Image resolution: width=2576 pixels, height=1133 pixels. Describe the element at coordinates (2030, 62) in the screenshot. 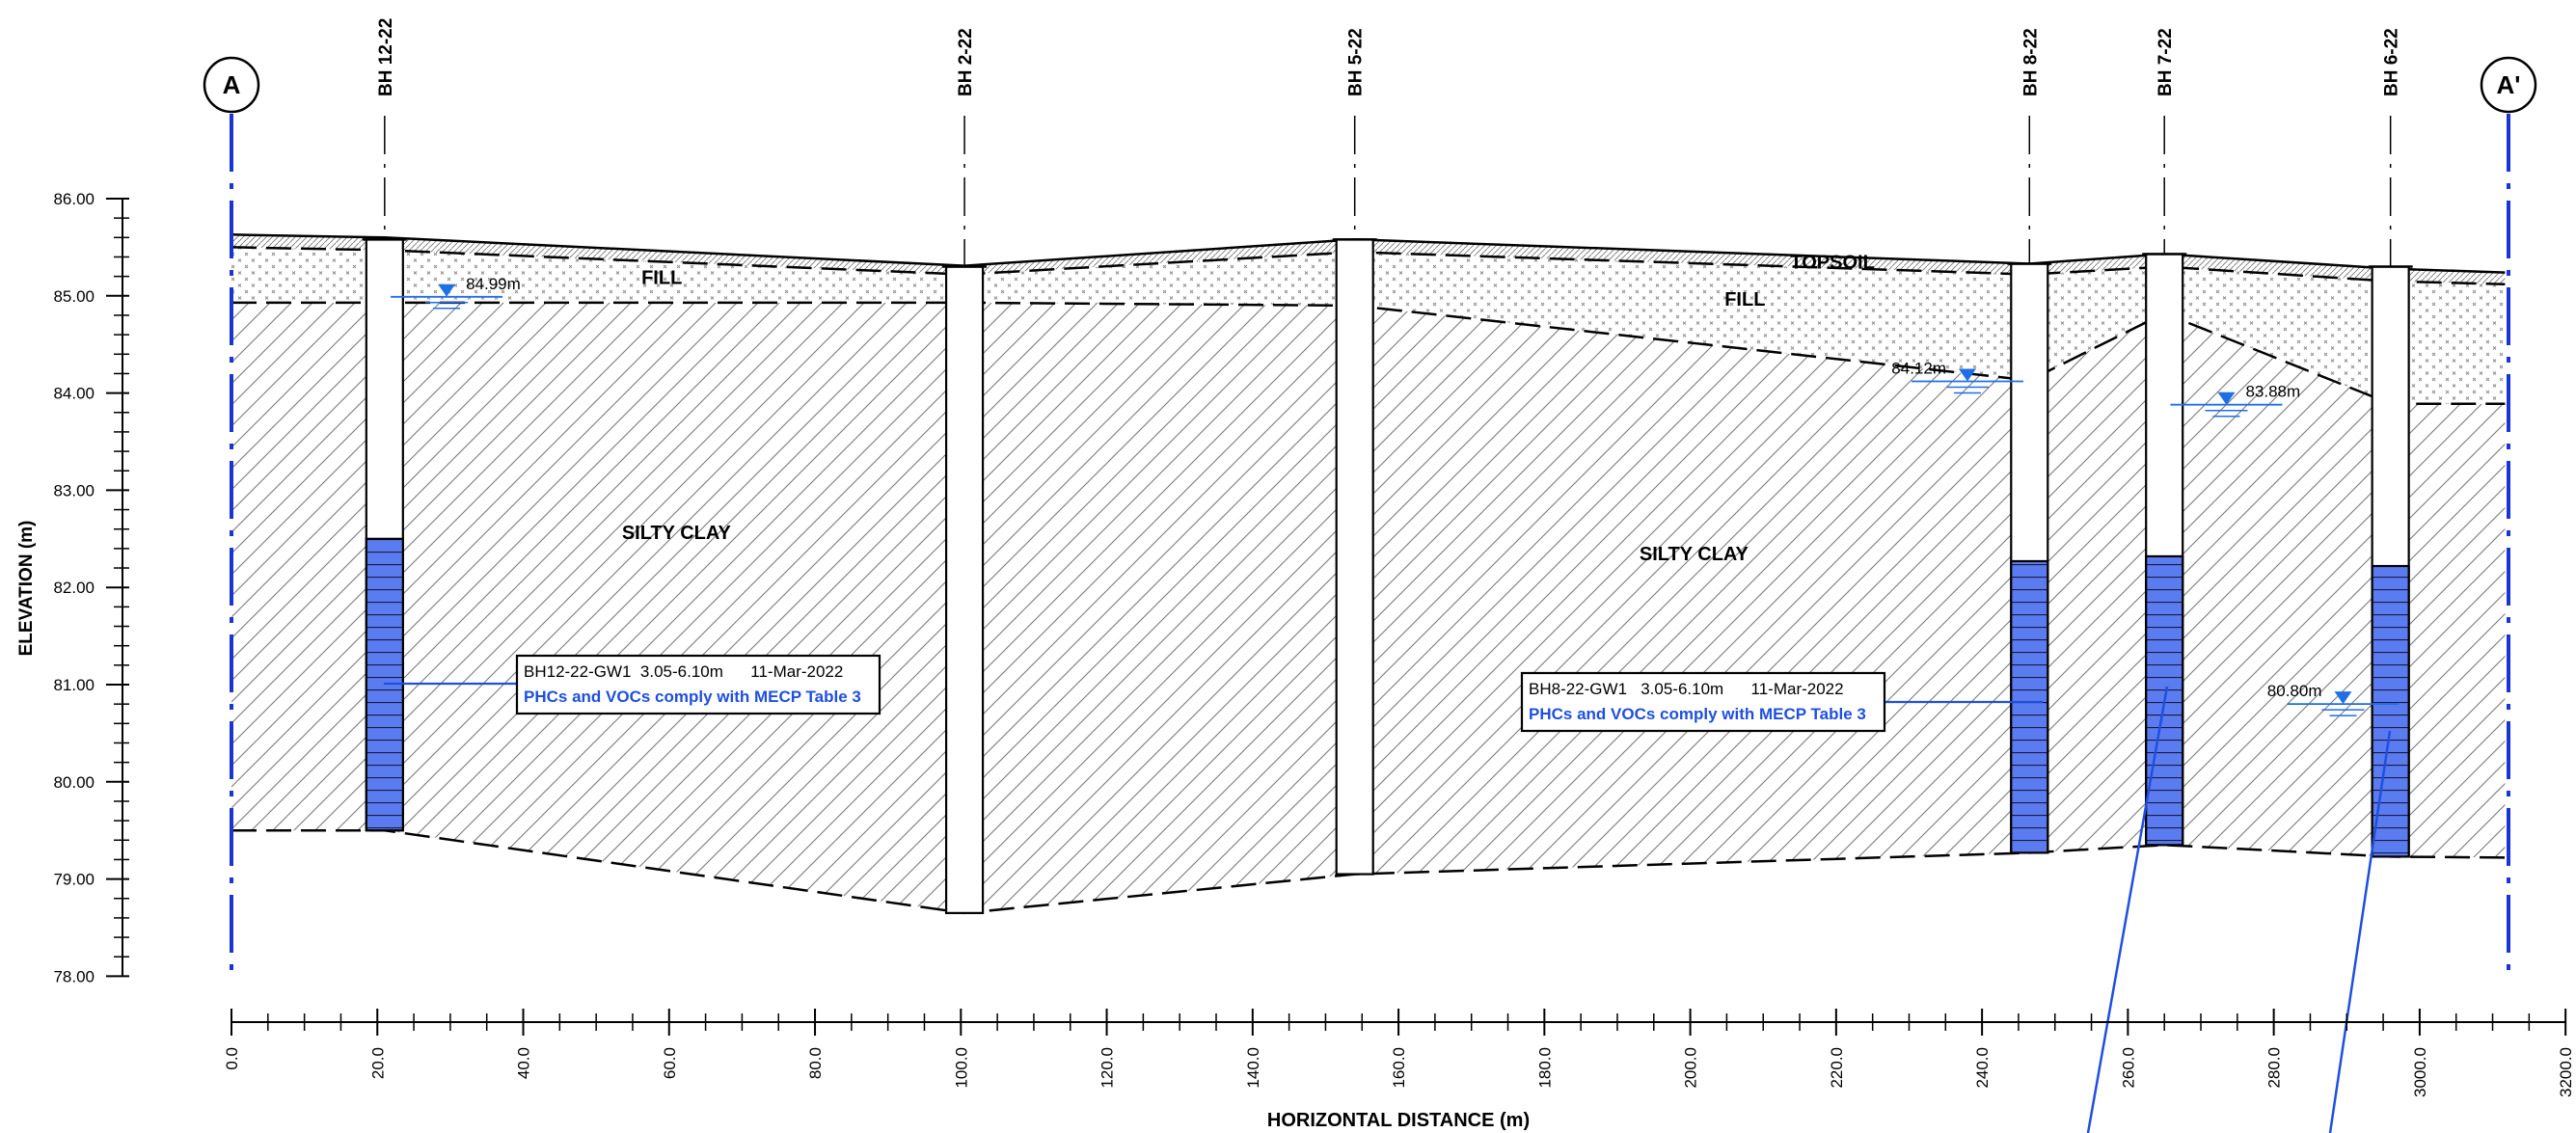

I see `borehole-label: BH 8-22` at that location.